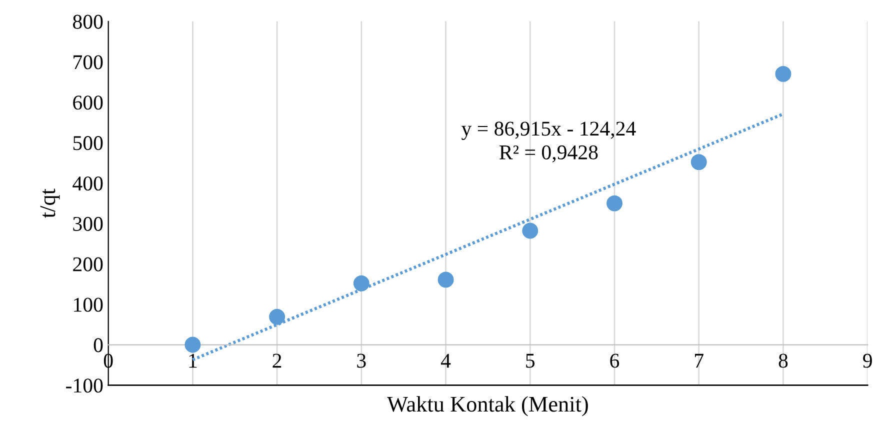  I want to click on y-tick-label: 700, so click(88, 62).